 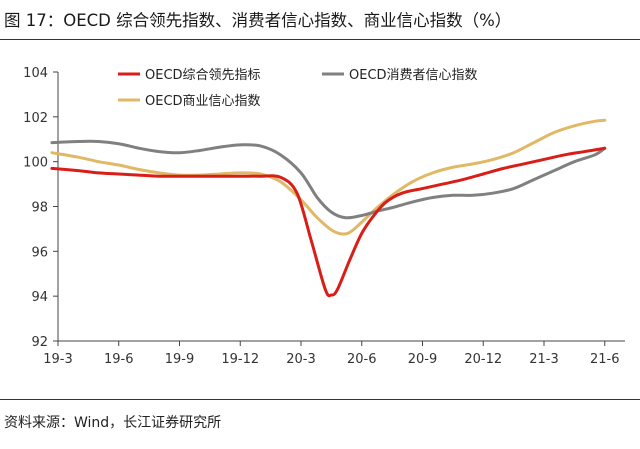 What do you see at coordinates (39, 252) in the screenshot?
I see `y-tick-label: 96` at bounding box center [39, 252].